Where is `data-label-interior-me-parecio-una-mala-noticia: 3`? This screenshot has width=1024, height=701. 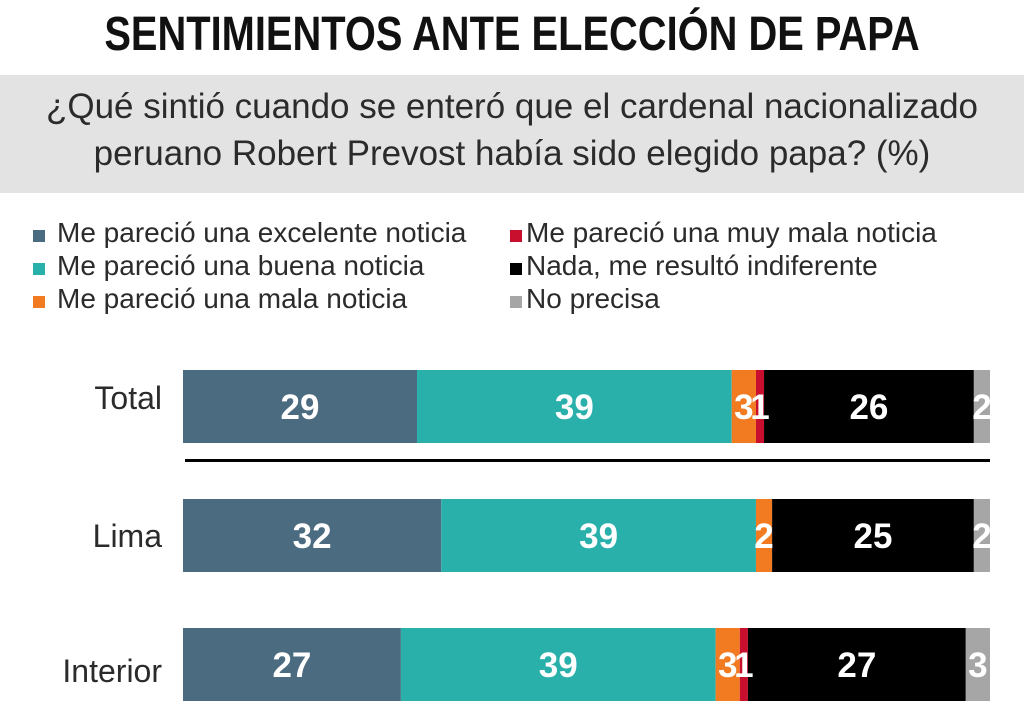 data-label-interior-me-parecio-una-mala-noticia: 3 is located at coordinates (727, 665).